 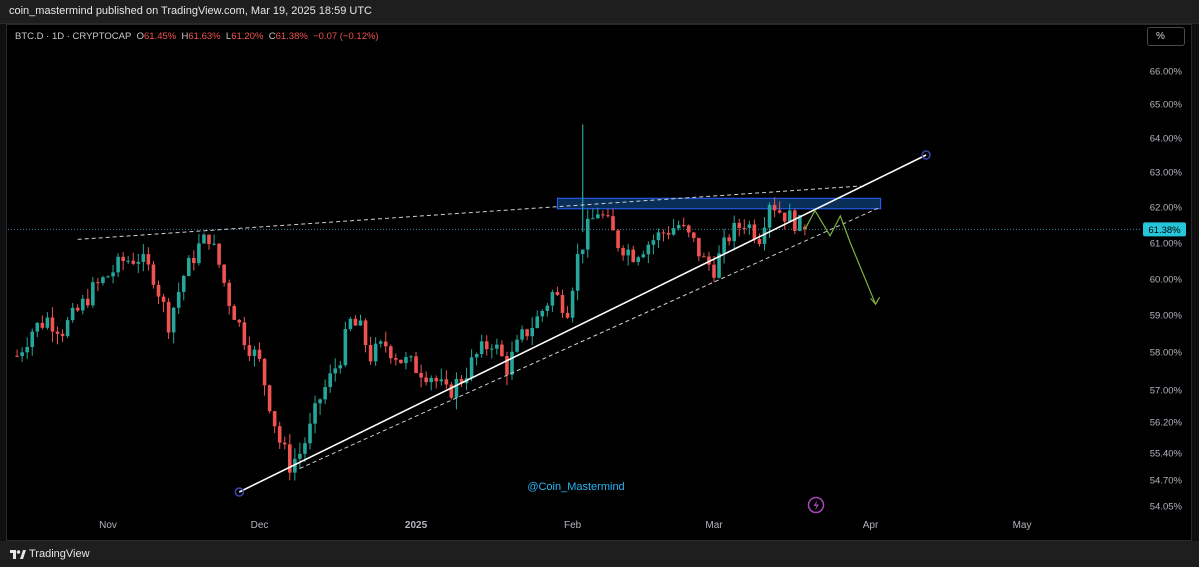 What do you see at coordinates (185, 36) in the screenshot?
I see `high-label: H` at bounding box center [185, 36].